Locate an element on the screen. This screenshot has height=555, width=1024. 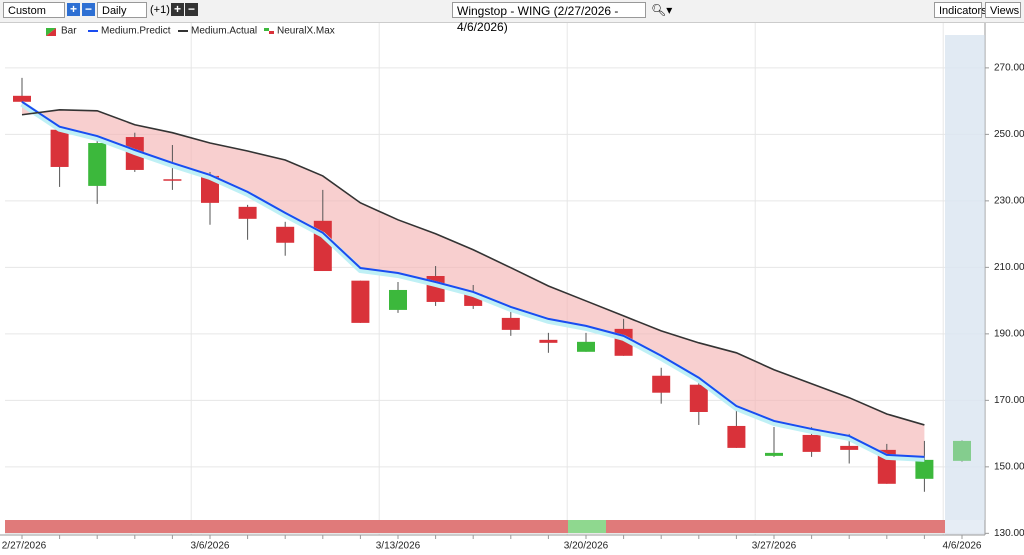
legend-label: NeuralX.Max is located at coordinates (306, 31).